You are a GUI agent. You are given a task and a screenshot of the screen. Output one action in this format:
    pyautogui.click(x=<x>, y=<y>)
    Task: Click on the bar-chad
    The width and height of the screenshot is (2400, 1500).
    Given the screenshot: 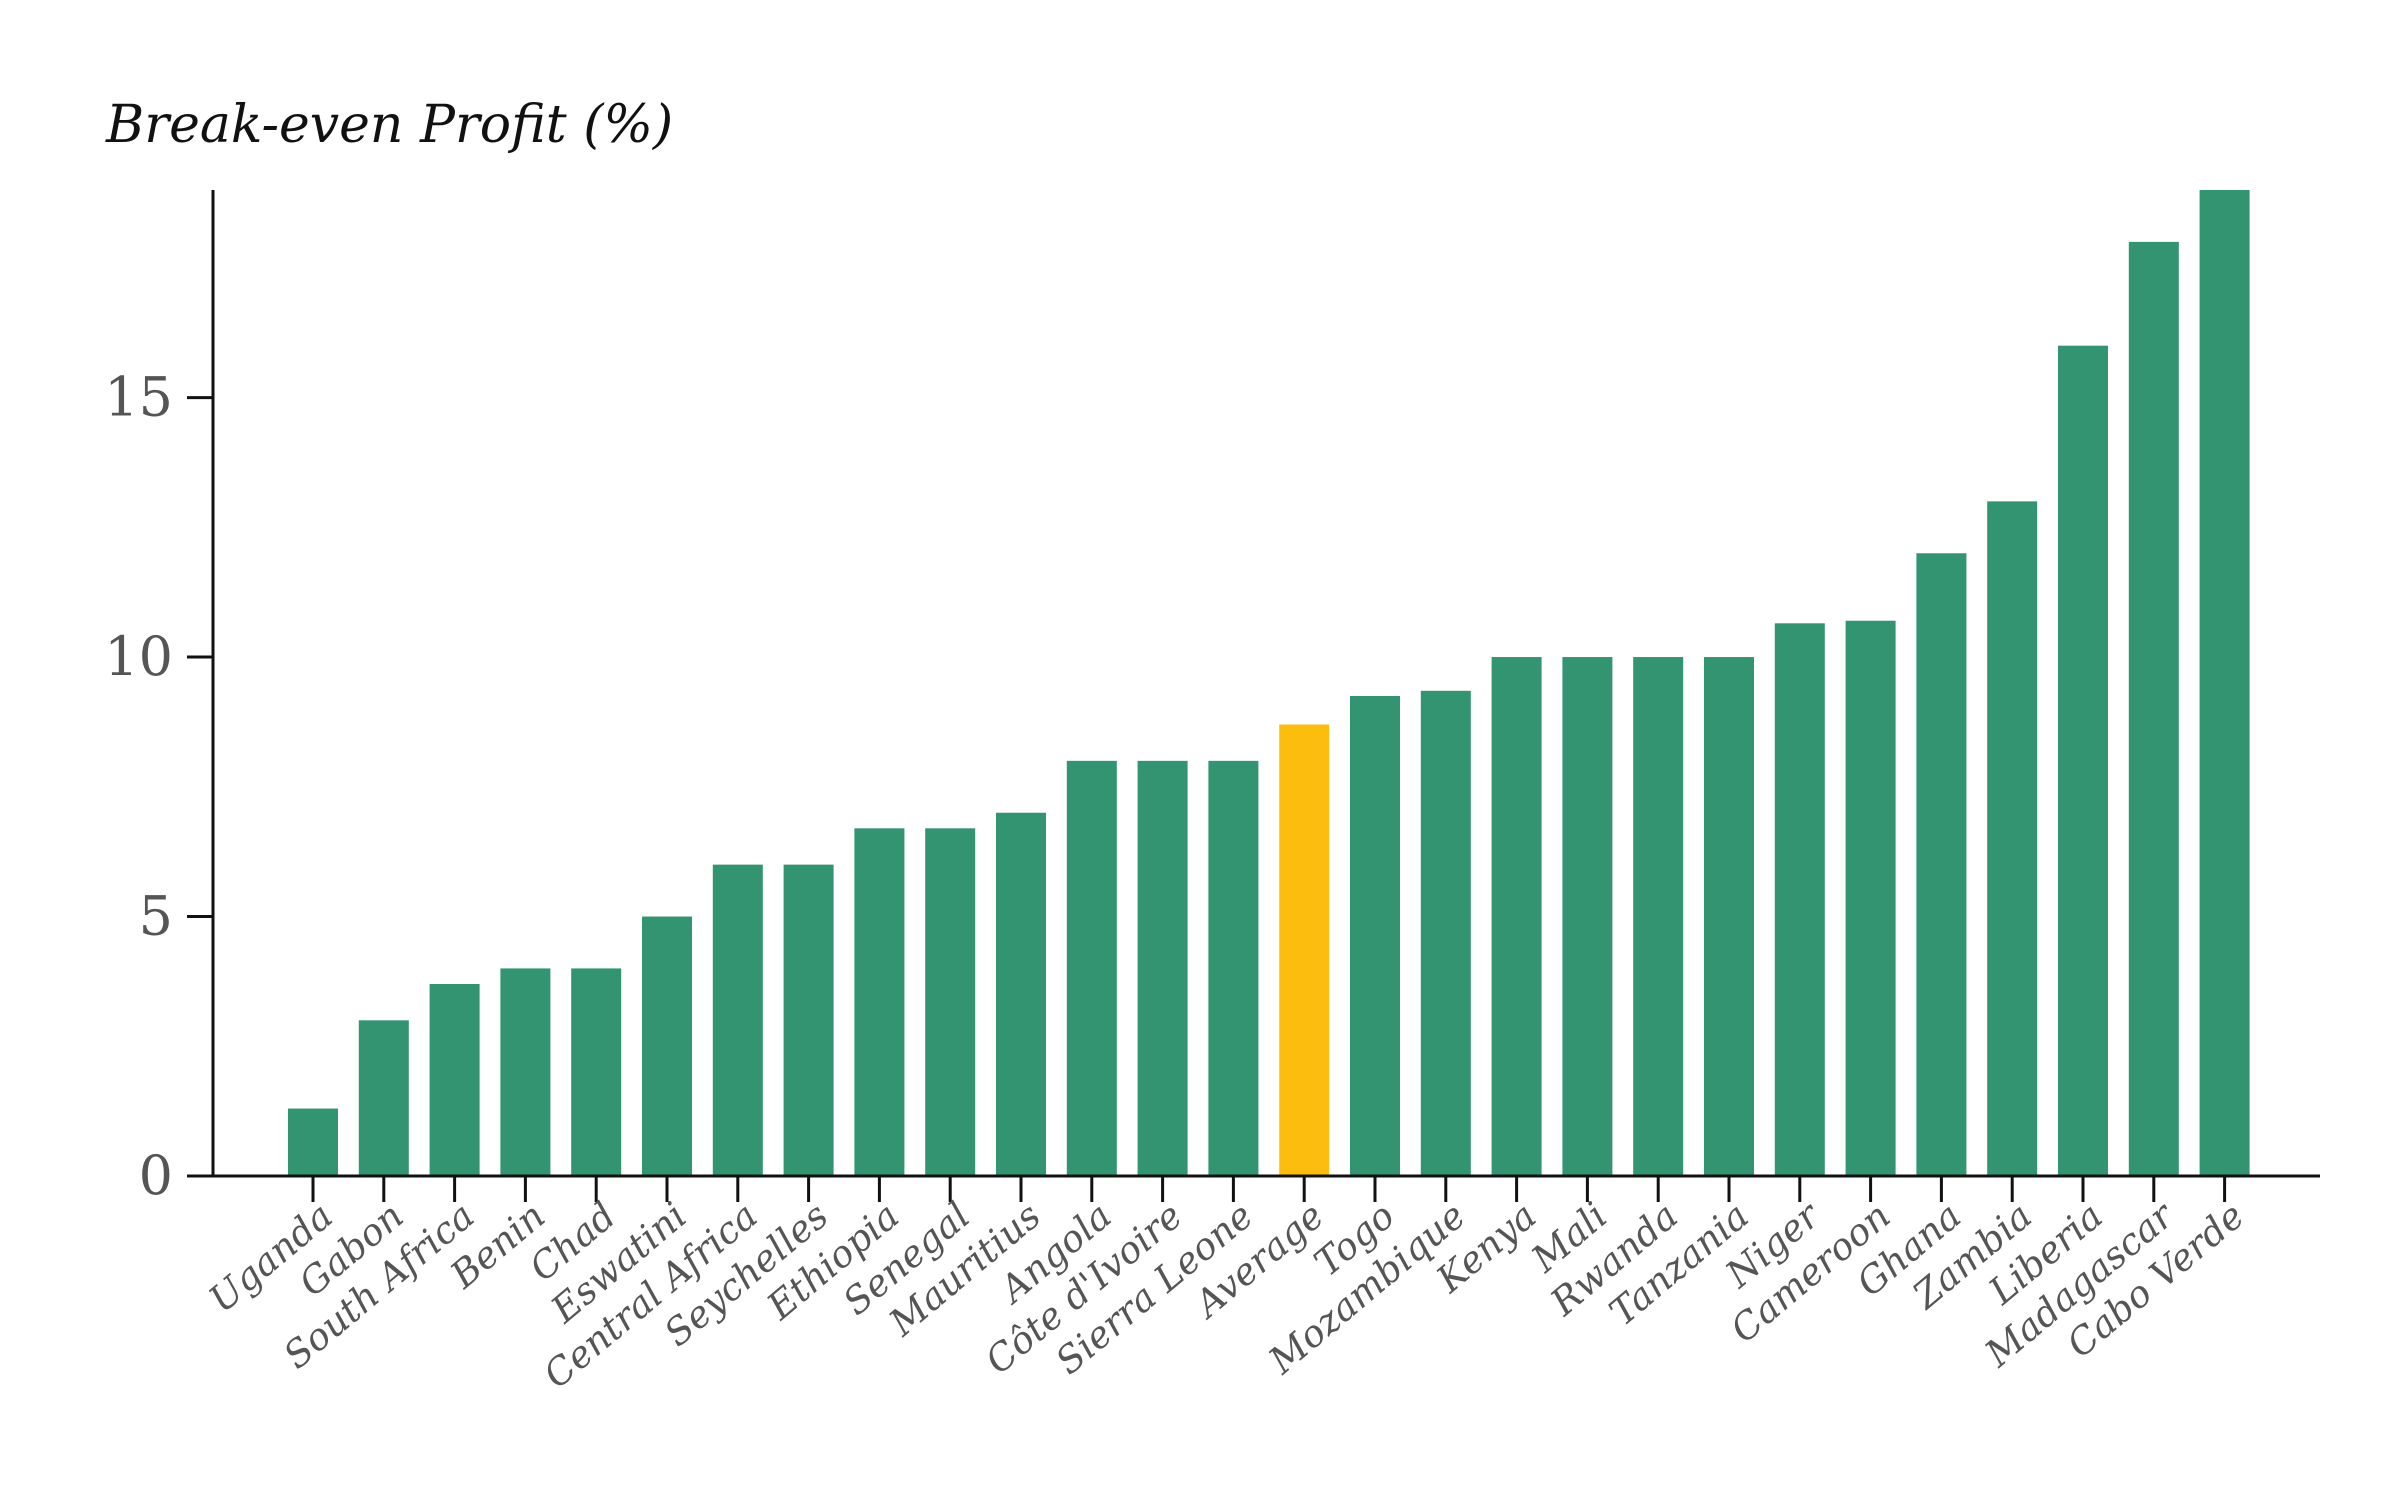 What is the action you would take?
    pyautogui.click(x=596, y=1072)
    